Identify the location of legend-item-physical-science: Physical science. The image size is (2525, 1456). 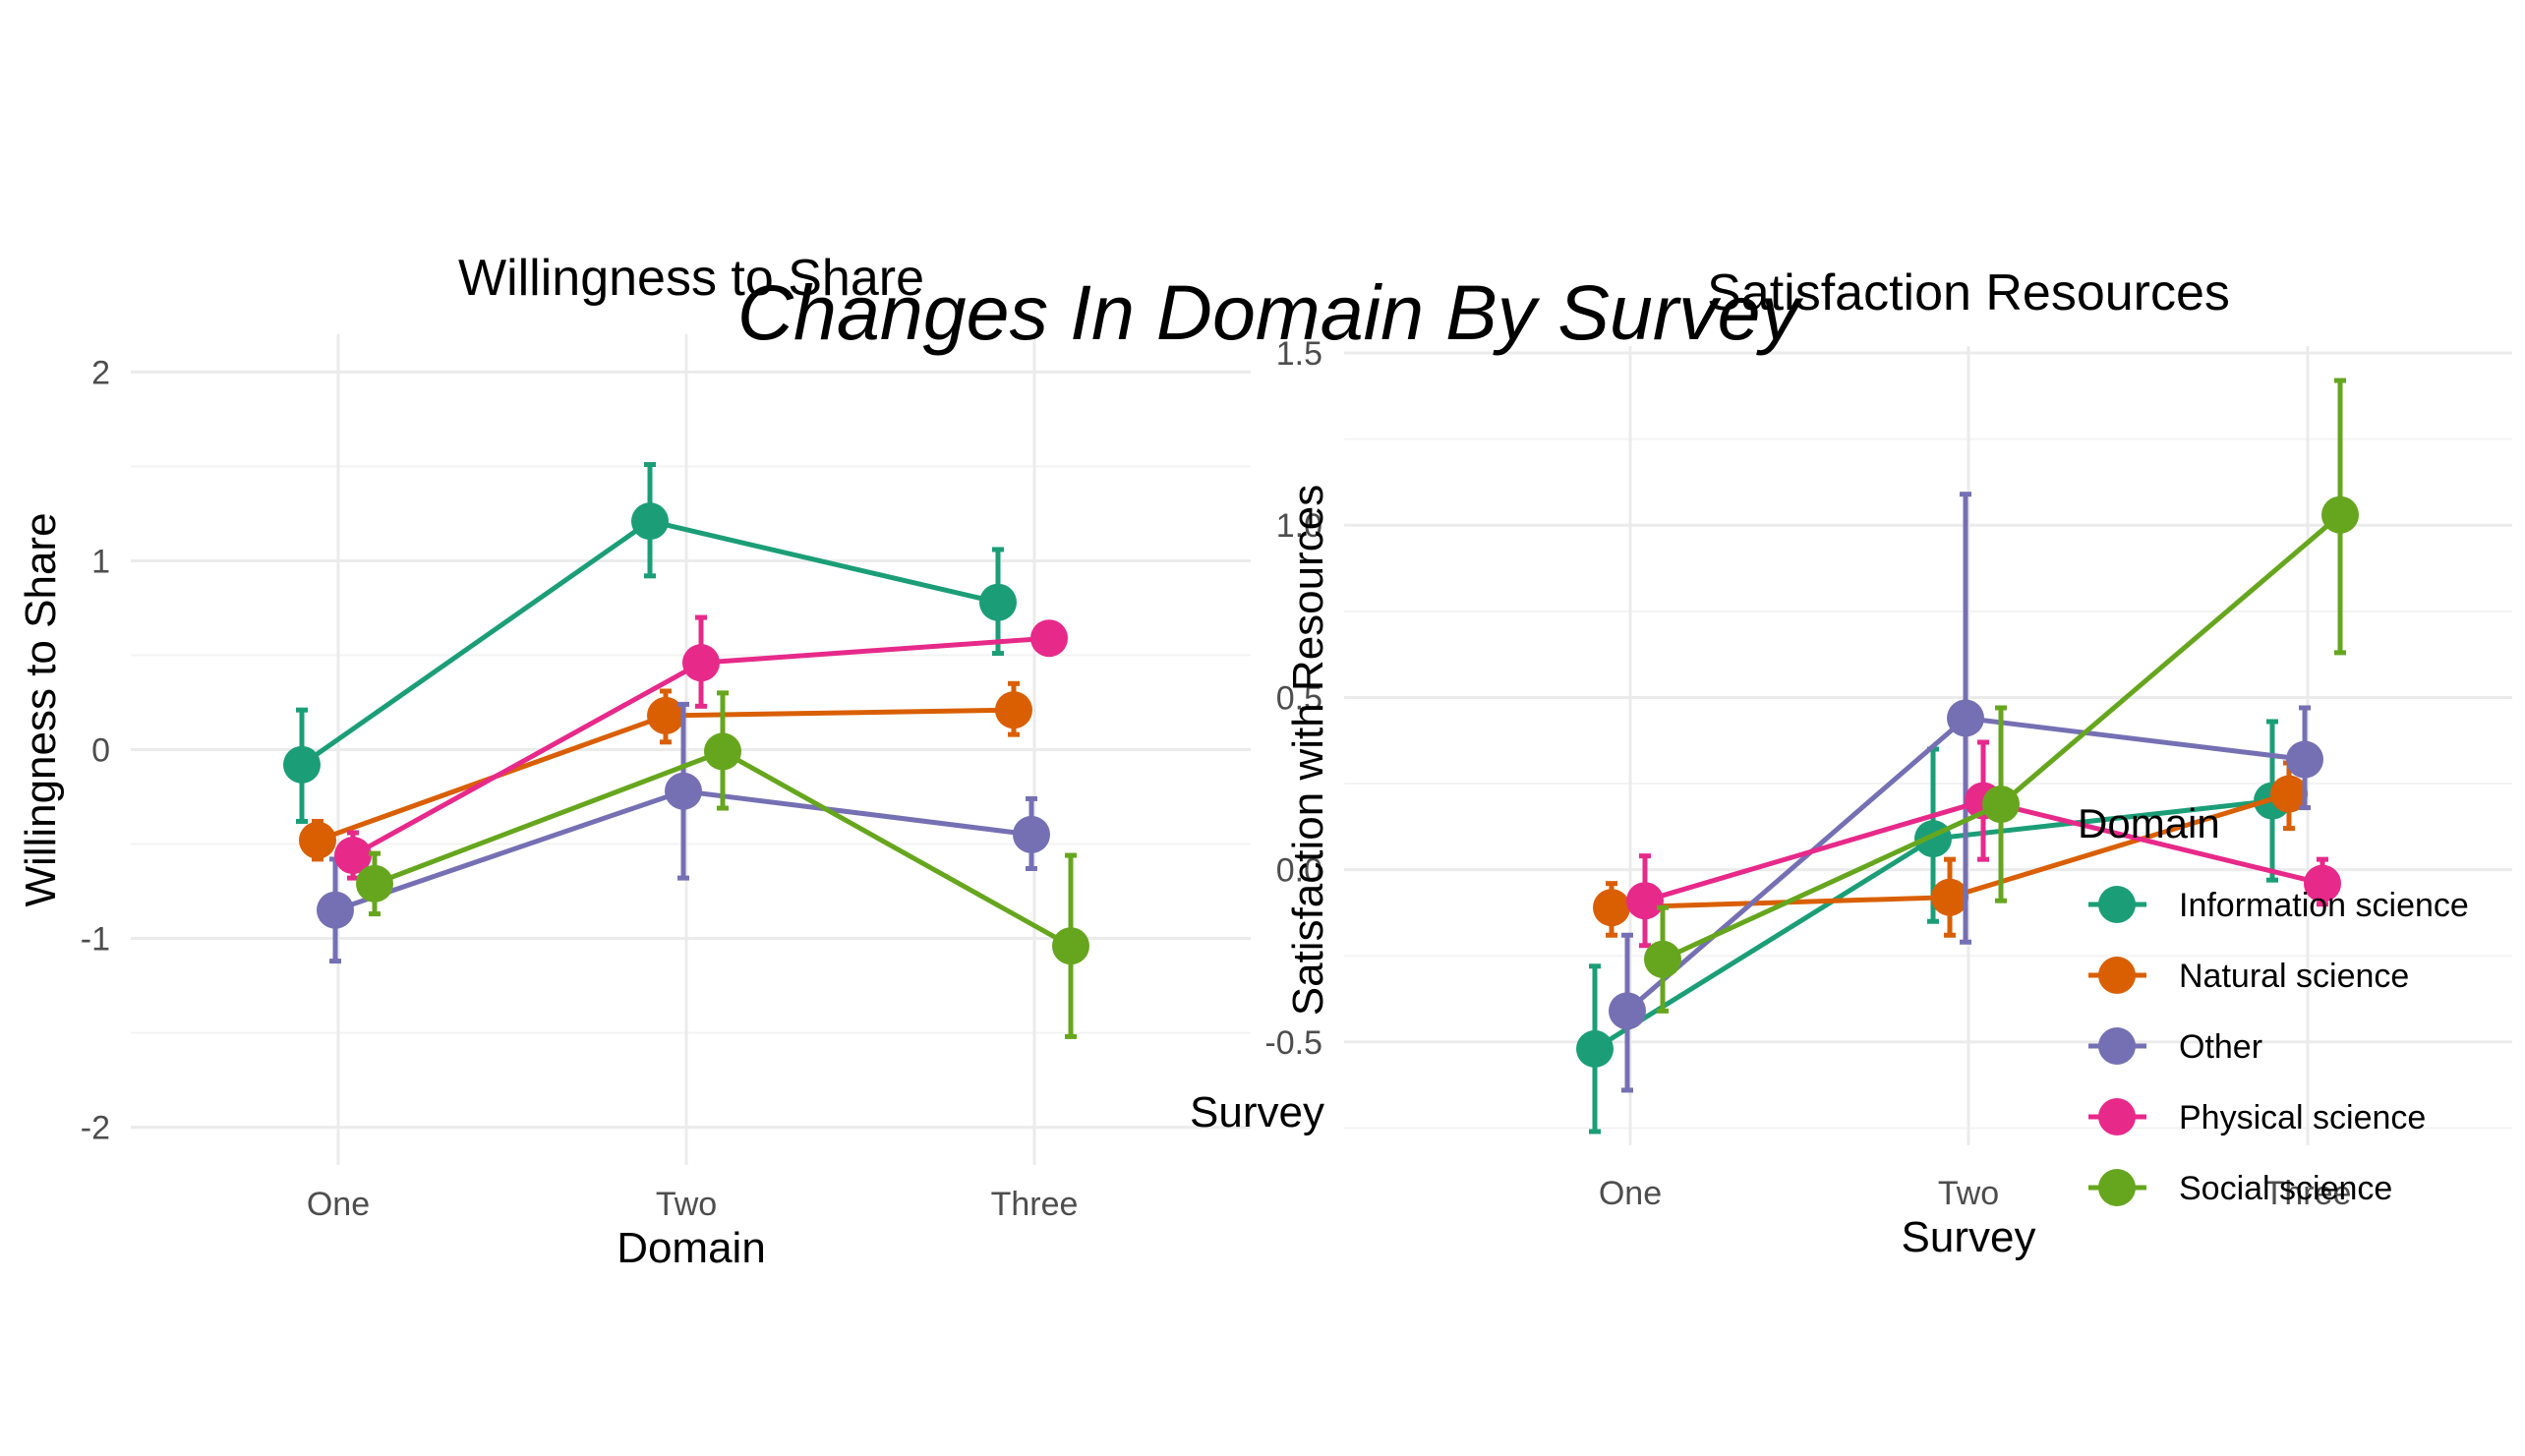
(2257, 1117).